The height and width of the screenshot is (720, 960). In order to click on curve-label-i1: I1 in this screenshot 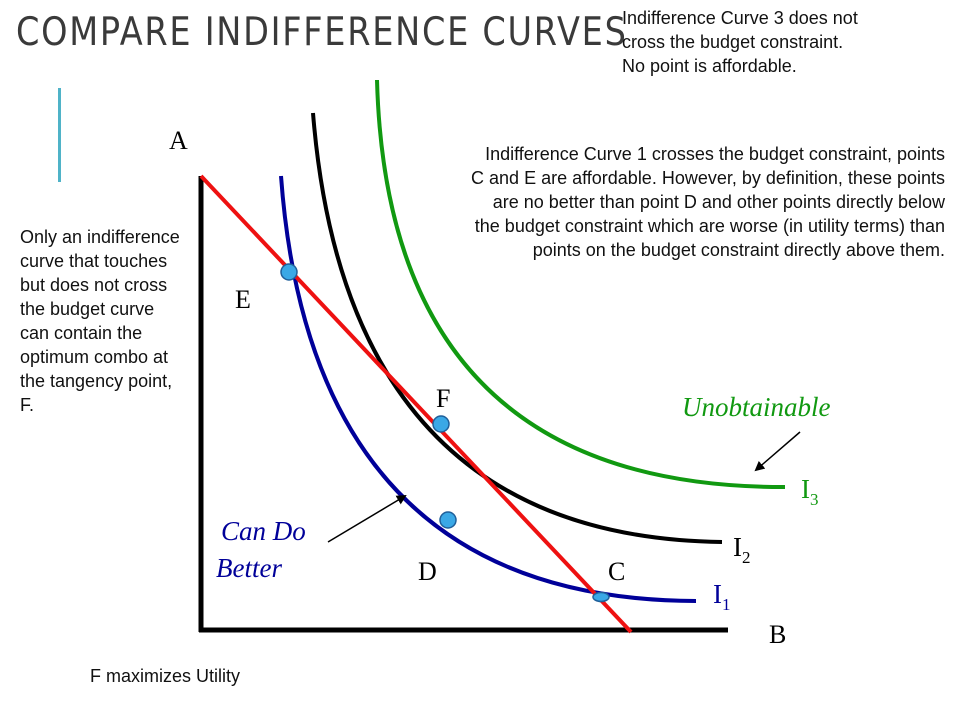, I will do `click(722, 596)`.